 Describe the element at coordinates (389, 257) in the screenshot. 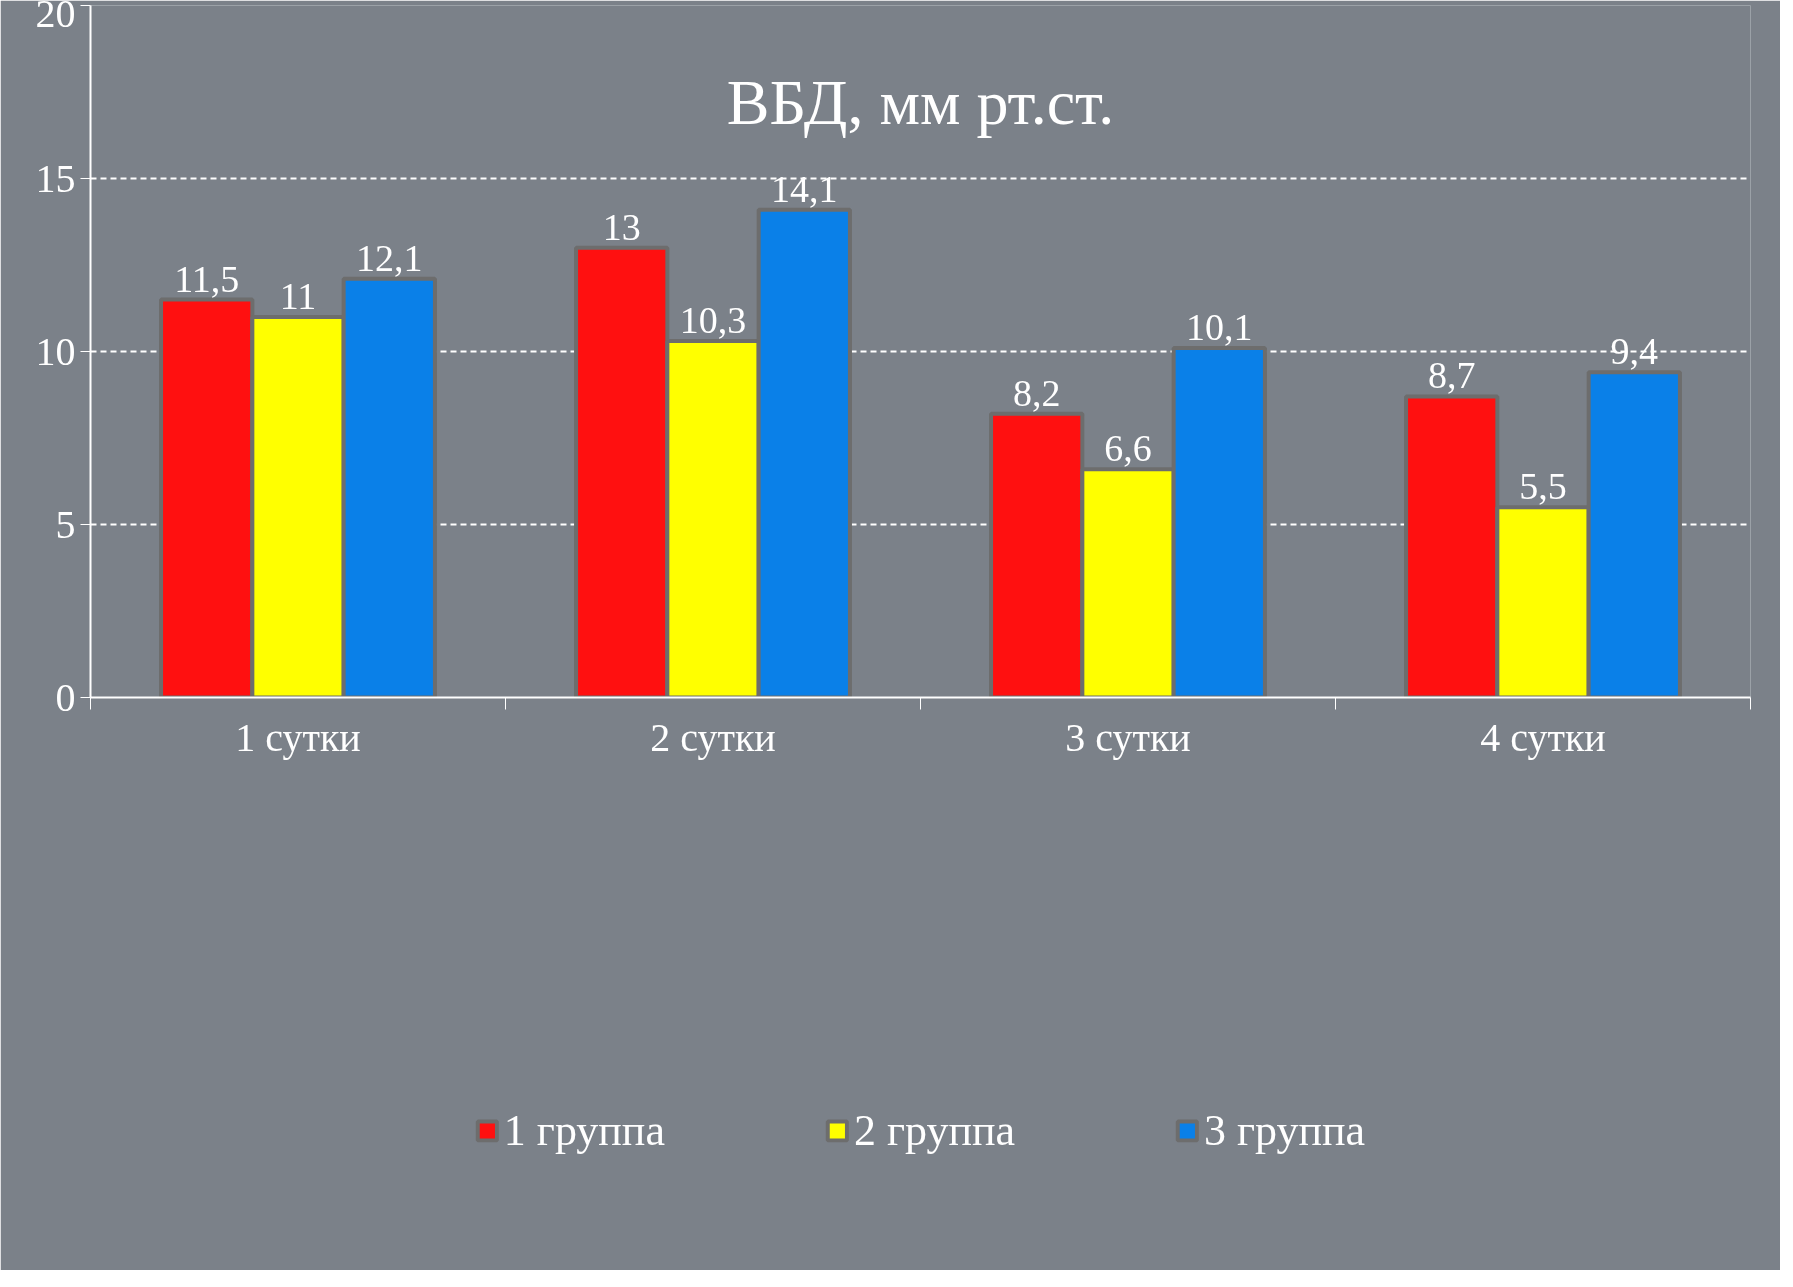

I see `data-label: 12,1` at that location.